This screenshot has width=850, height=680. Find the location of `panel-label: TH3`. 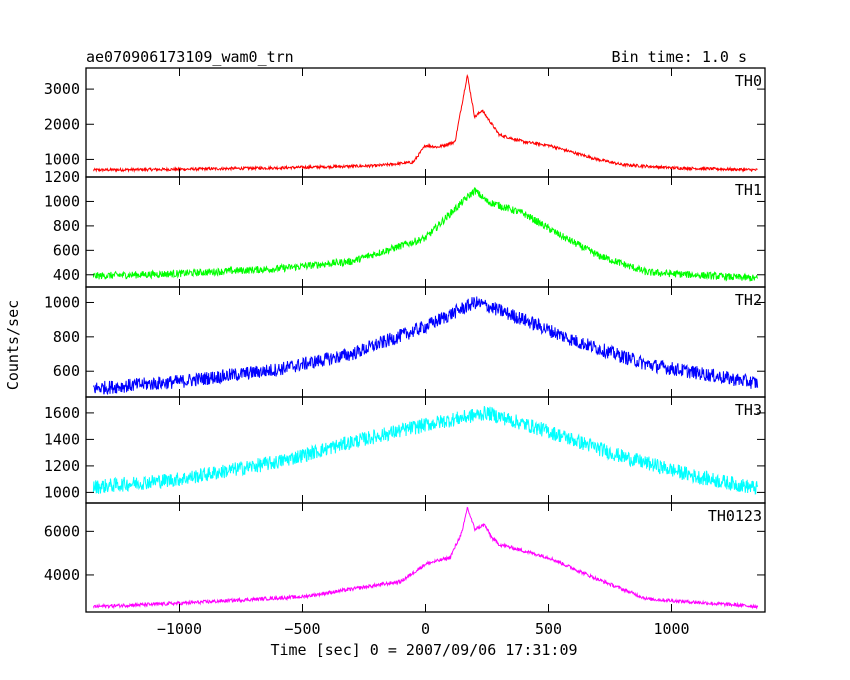

panel-label: TH3 is located at coordinates (748, 410).